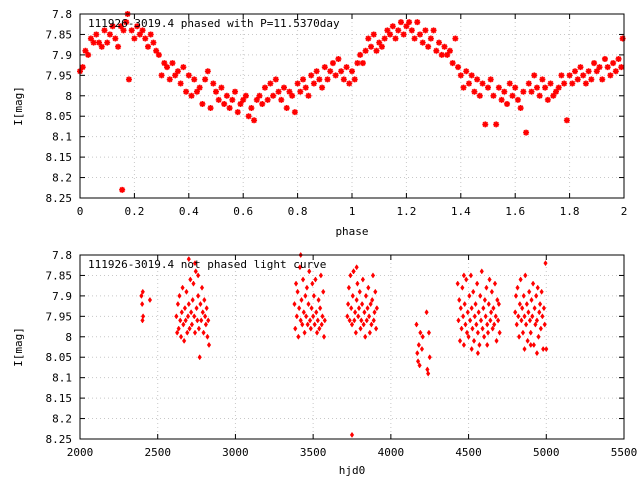  Describe the element at coordinates (18, 347) in the screenshot. I see `unphased-y-axis-label: I[mag]` at that location.